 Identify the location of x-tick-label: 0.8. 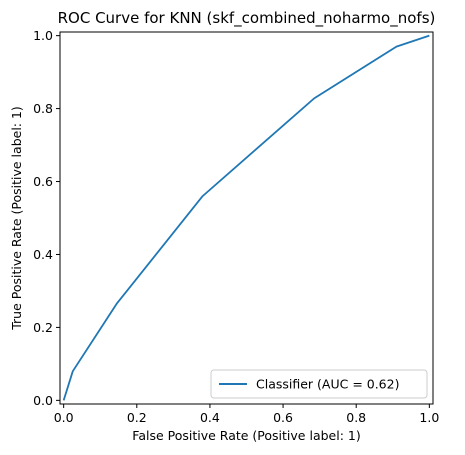
(356, 417).